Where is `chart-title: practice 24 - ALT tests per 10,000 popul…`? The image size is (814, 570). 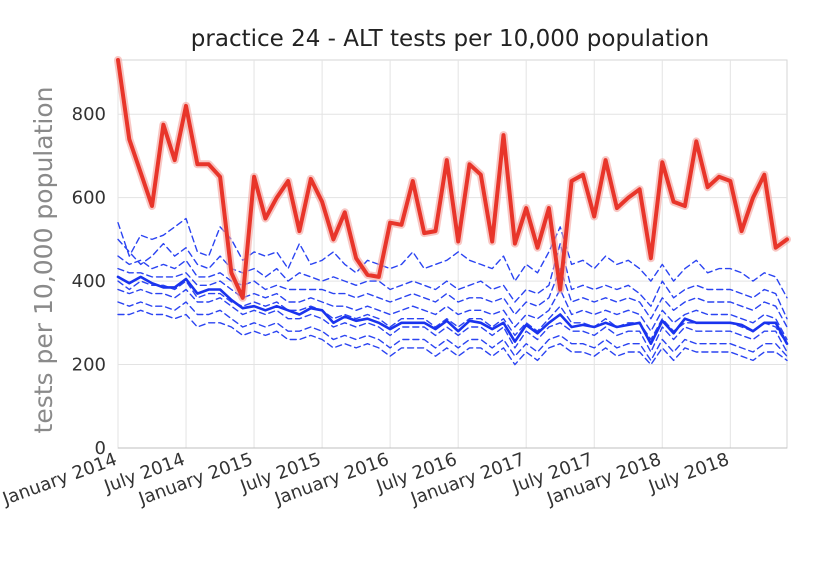
chart-title: practice 24 - ALT tests per 10,000 popul… is located at coordinates (450, 39).